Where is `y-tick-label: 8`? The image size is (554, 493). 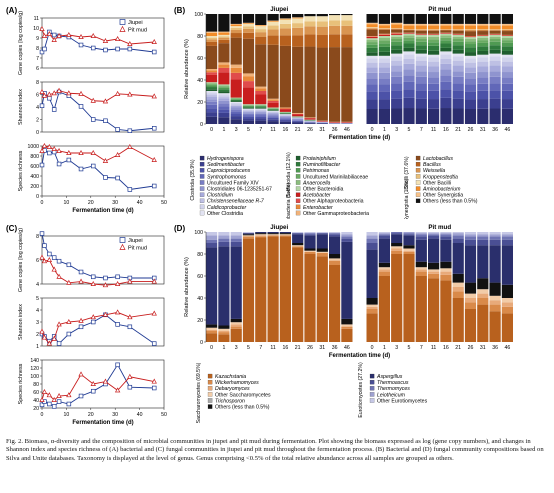 y-tick-label: 8 is located at coordinates (37, 237).